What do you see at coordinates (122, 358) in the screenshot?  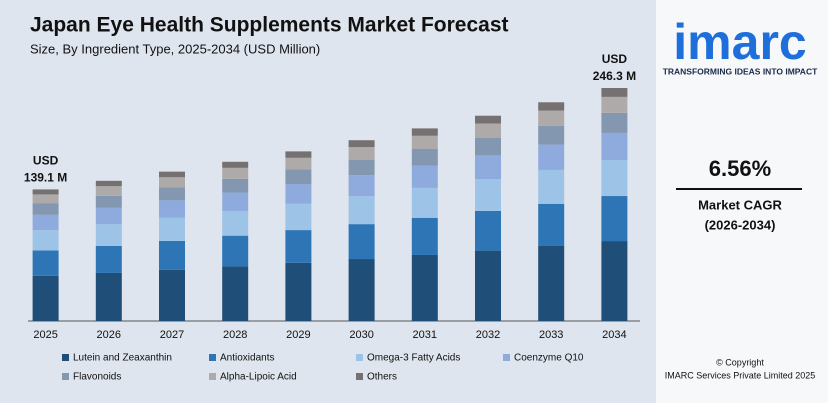 I see `legend-label: Lutein and Zeaxanthin` at bounding box center [122, 358].